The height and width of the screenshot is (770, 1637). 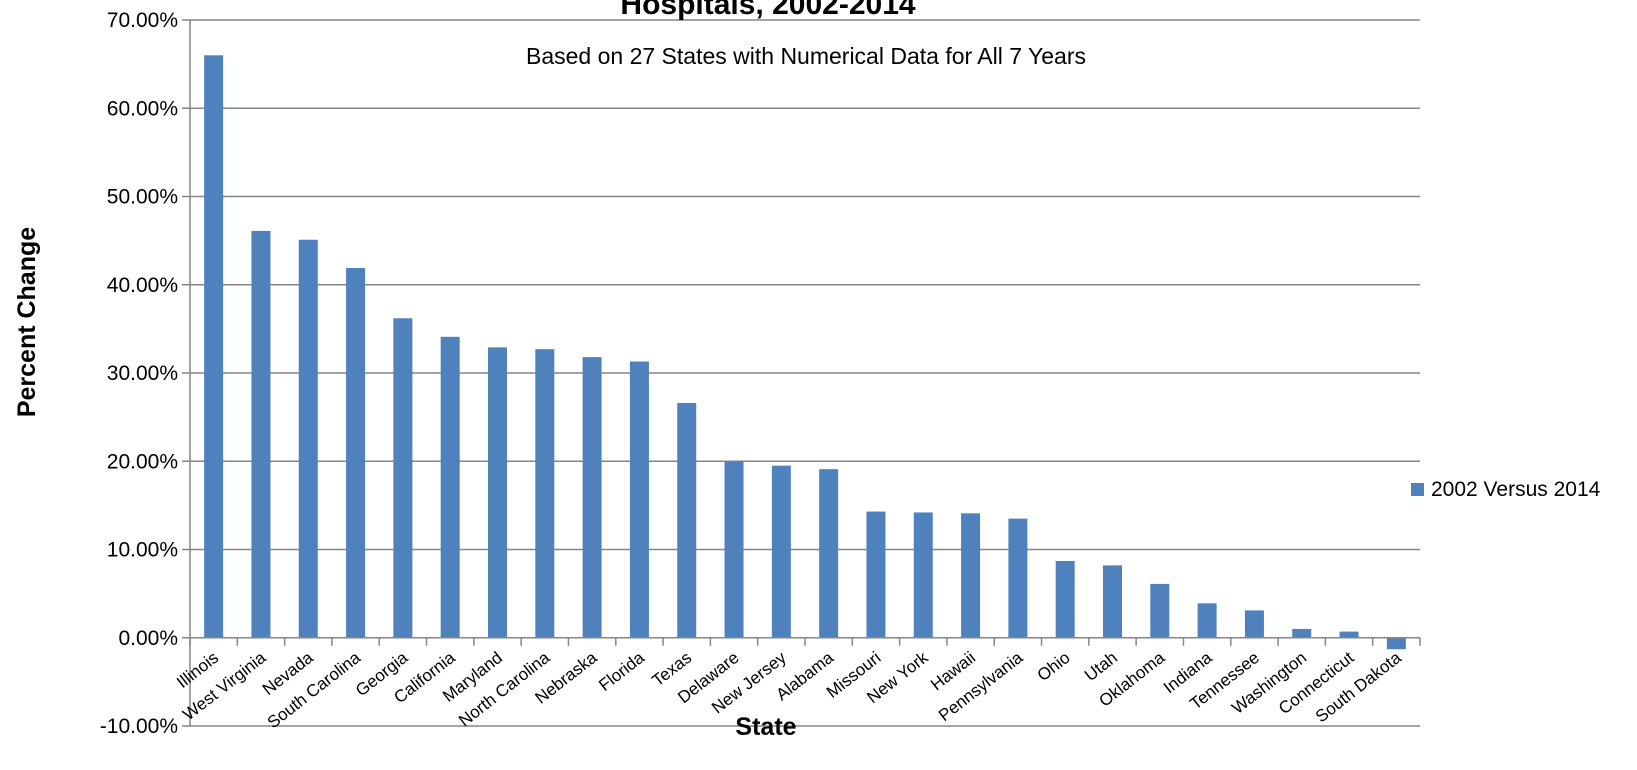 What do you see at coordinates (308, 438) in the screenshot?
I see `bar-nevada` at bounding box center [308, 438].